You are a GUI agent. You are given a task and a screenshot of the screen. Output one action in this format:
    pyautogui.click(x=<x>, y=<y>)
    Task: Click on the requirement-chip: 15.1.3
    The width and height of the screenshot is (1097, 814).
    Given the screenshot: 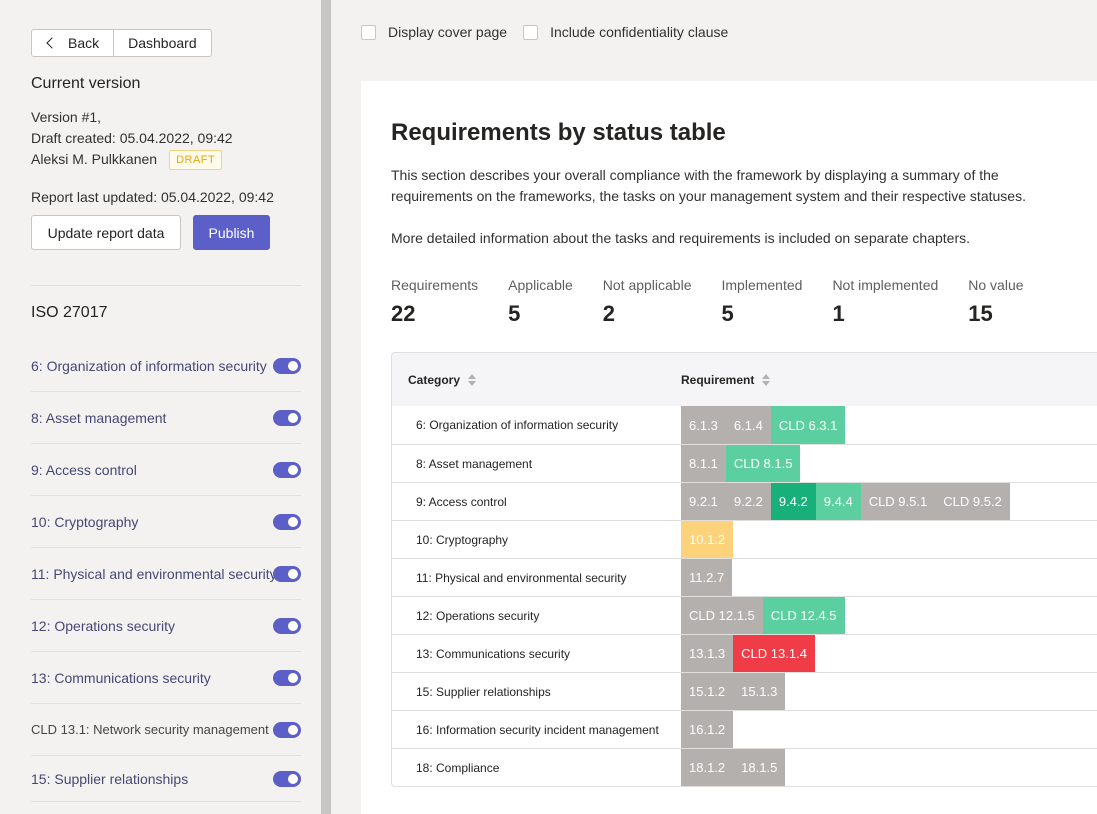 What is the action you would take?
    pyautogui.click(x=759, y=691)
    